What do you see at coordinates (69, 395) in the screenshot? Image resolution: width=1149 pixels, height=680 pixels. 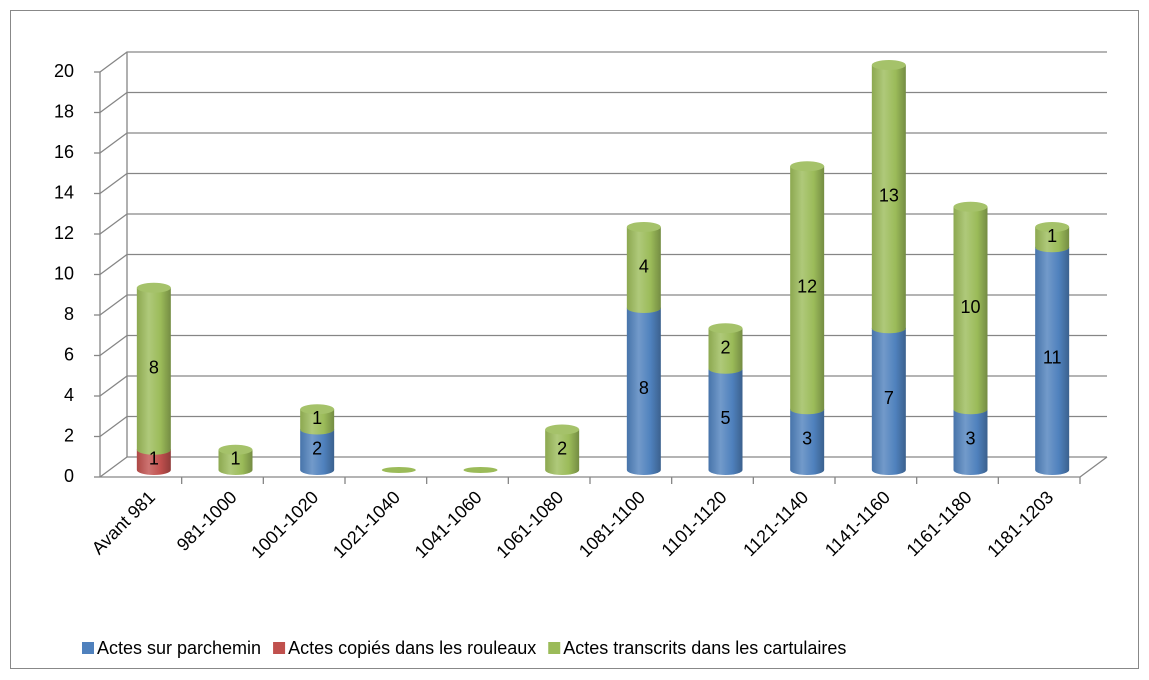 I see `y-tick-label: 4` at bounding box center [69, 395].